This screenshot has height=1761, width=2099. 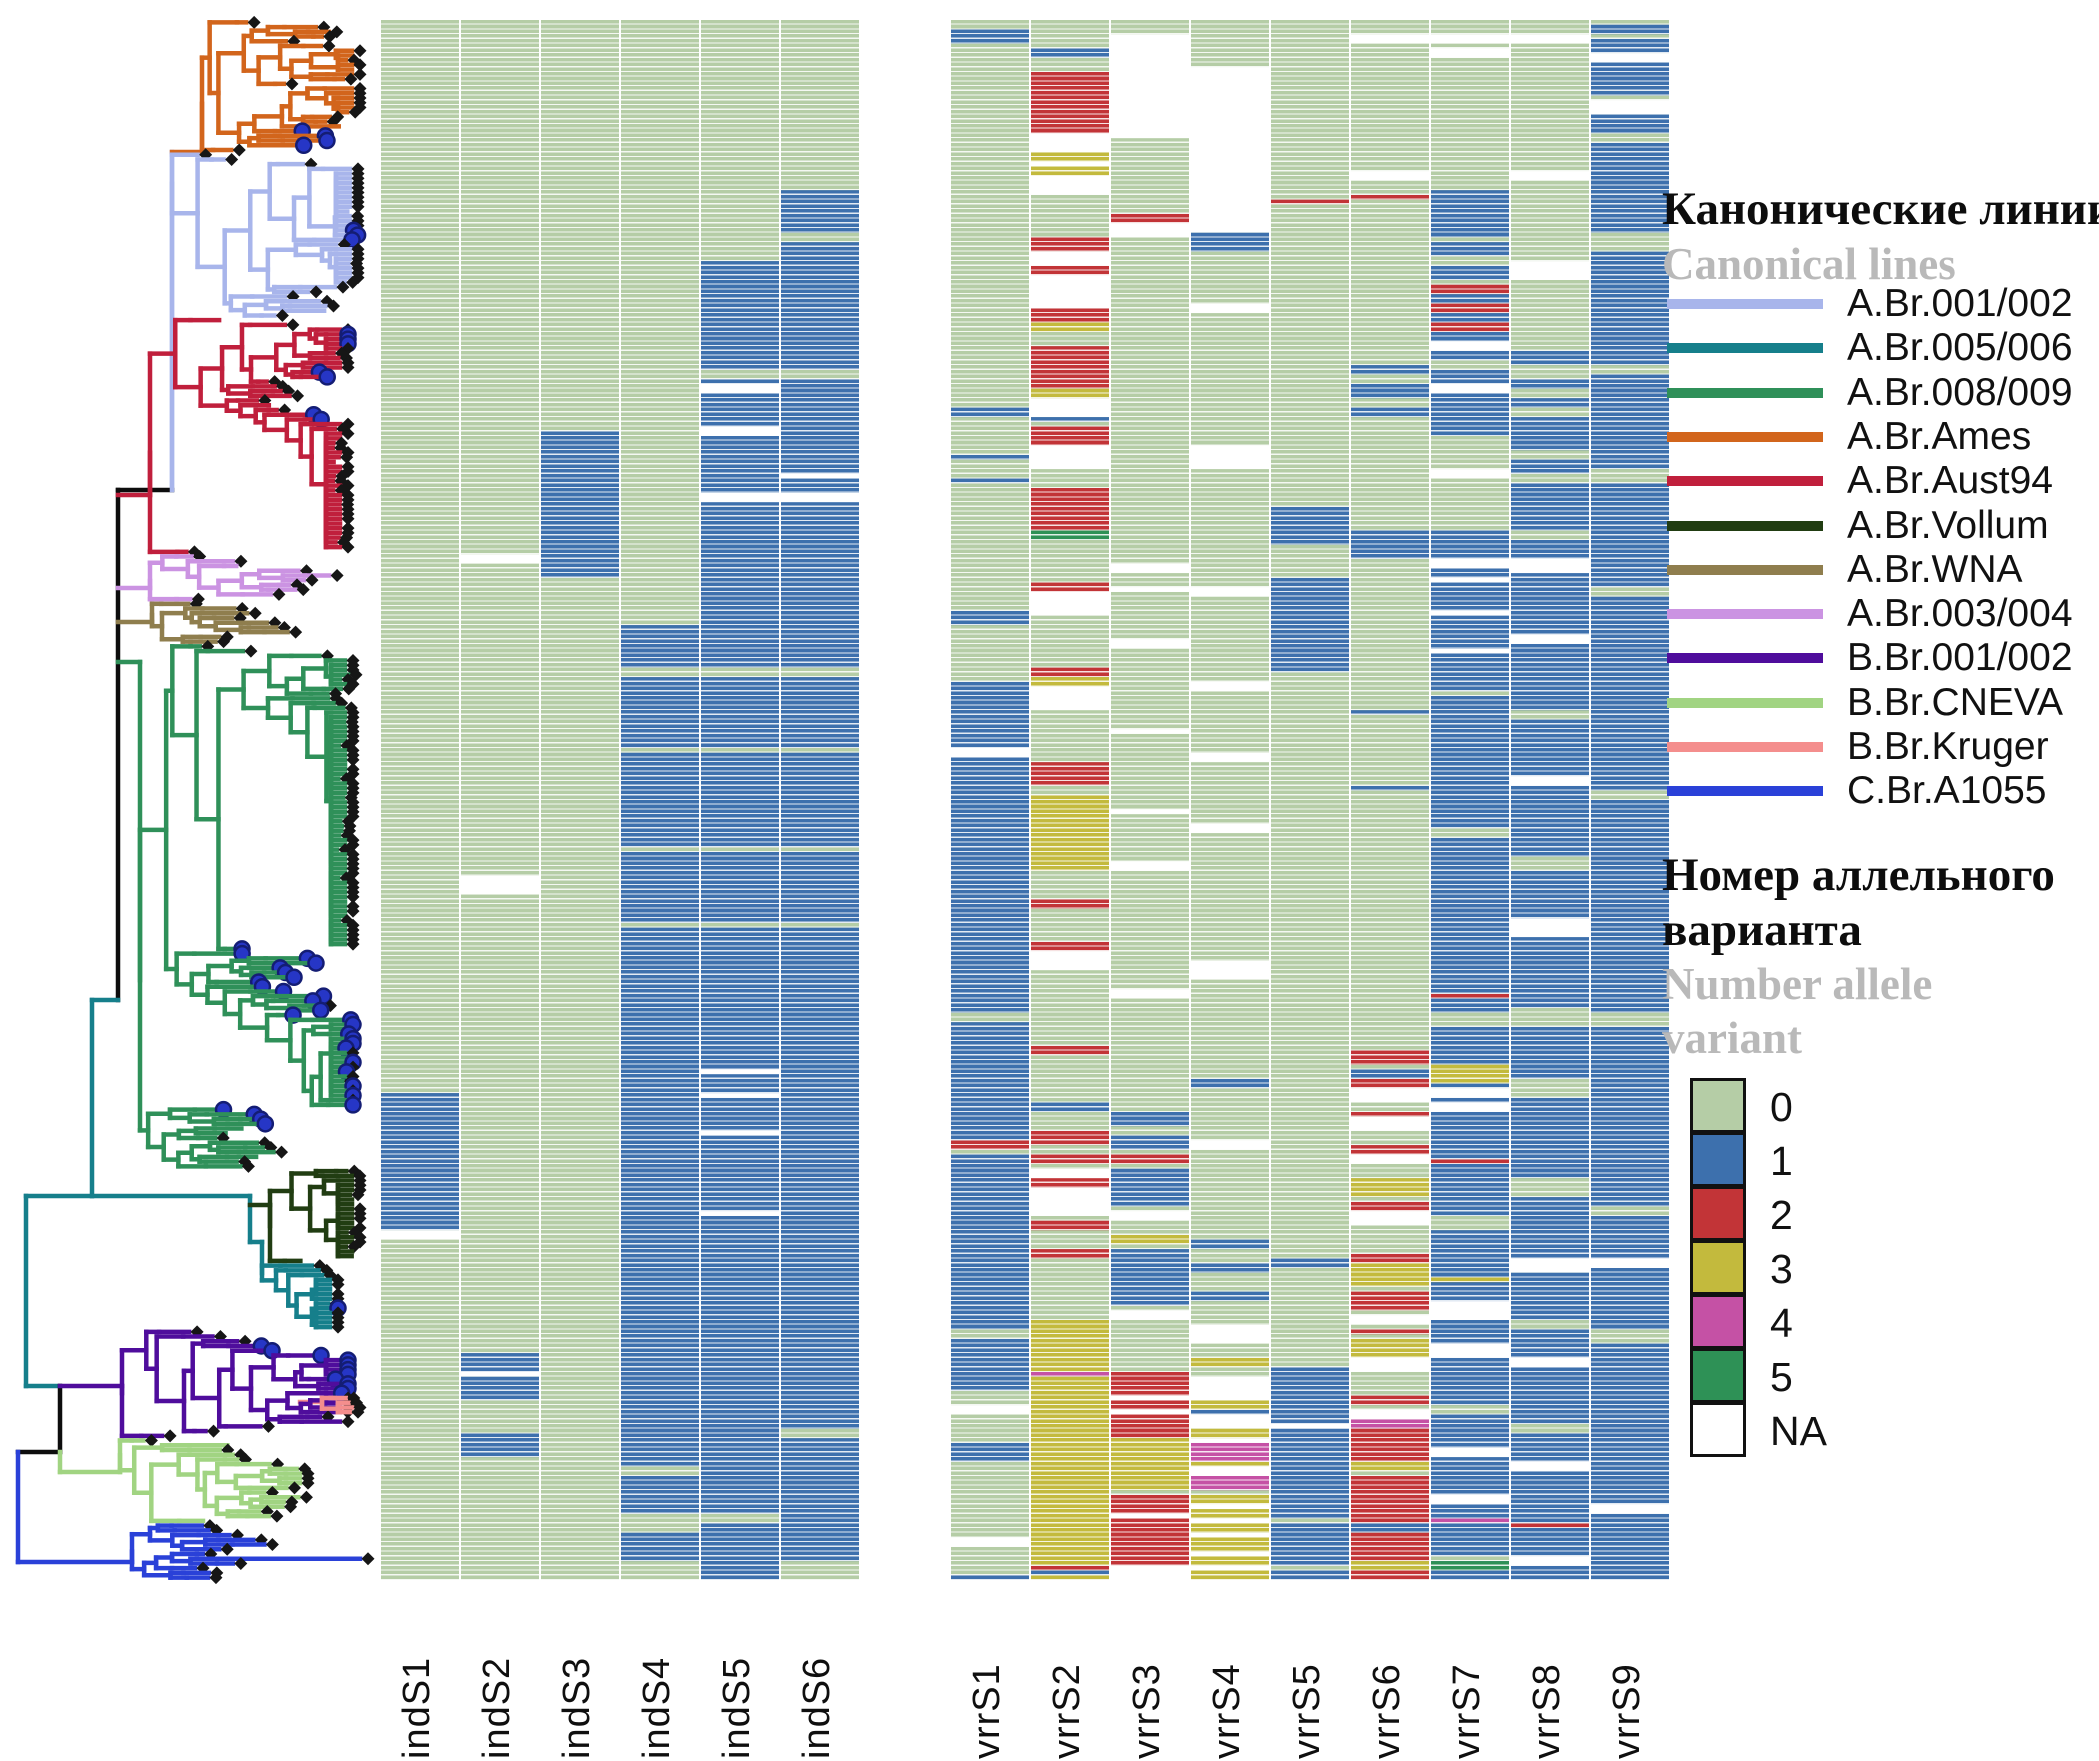 I want to click on scale-title-ru-line2: варианта, so click(x=1762, y=930).